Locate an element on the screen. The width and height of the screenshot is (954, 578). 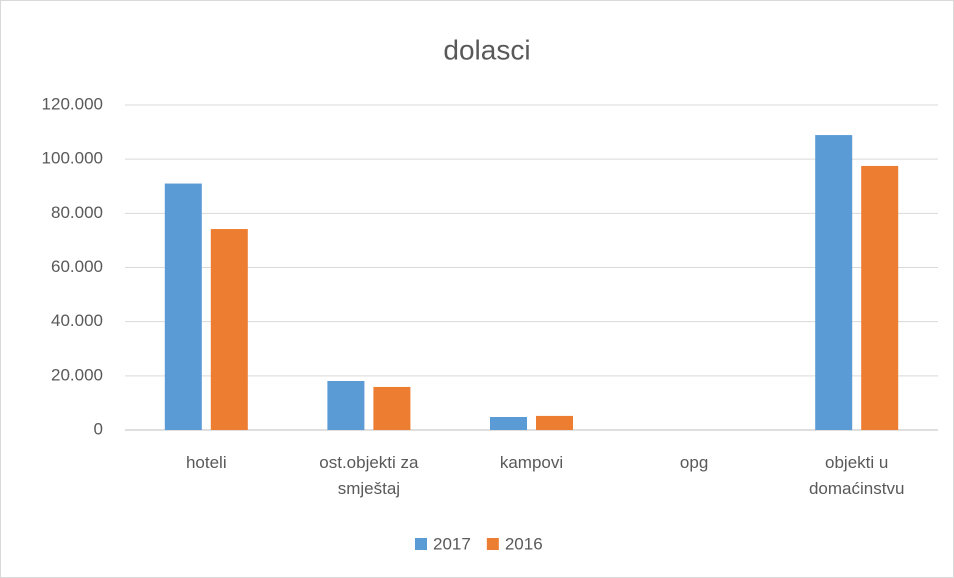
x-tick-label: kampovi is located at coordinates (531, 462).